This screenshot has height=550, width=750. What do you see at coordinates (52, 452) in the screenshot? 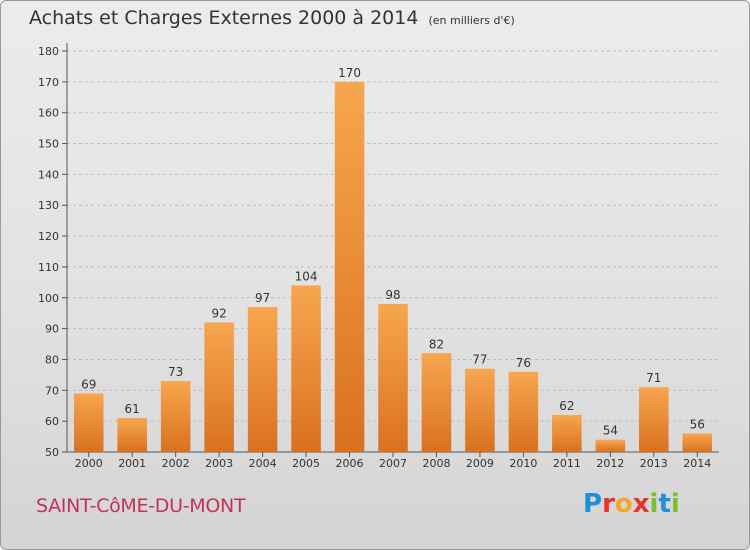
I see `y-tick-label: 50` at bounding box center [52, 452].